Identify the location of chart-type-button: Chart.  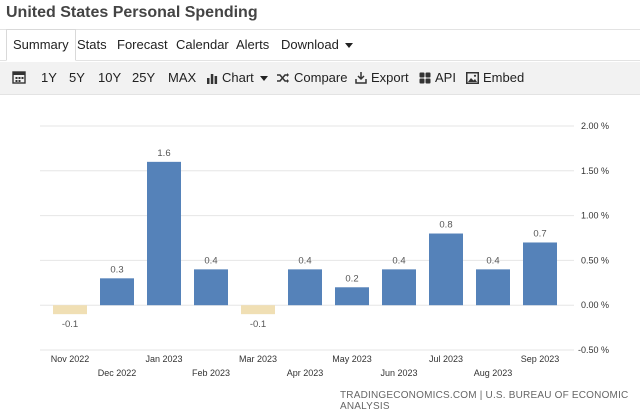
(237, 78).